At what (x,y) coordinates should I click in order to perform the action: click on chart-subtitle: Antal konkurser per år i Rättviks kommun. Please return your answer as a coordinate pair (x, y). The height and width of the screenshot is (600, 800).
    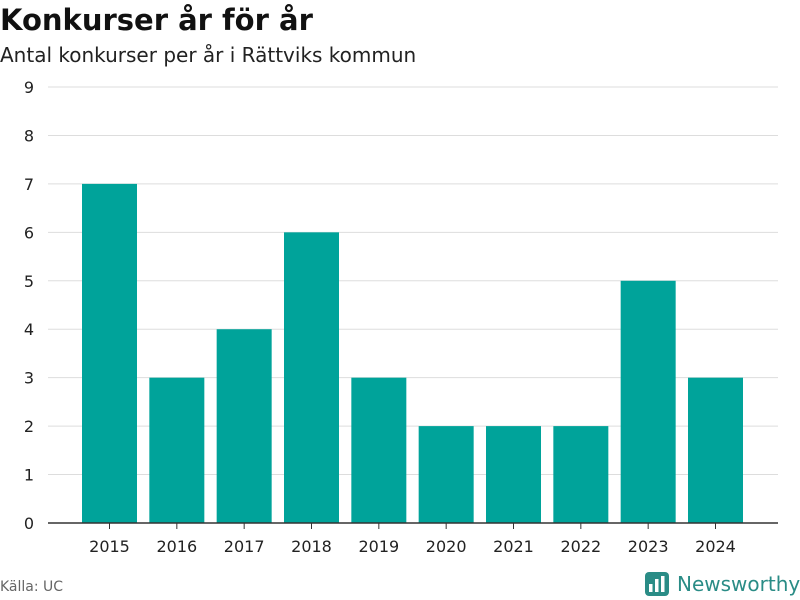
    Looking at the image, I should click on (208, 55).